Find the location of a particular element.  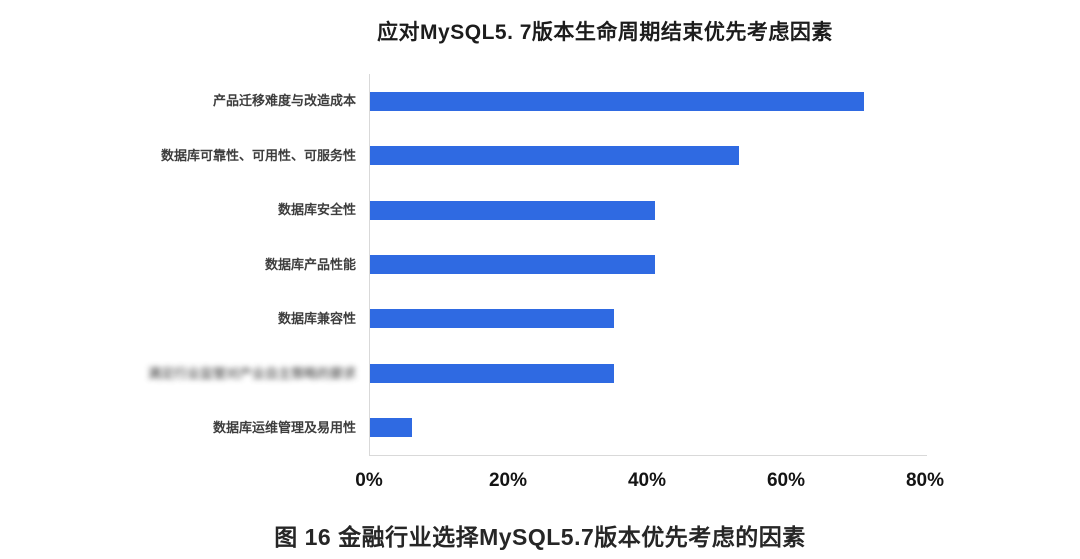

chart-row: 数据库运维管理及易用性 is located at coordinates (540, 427).